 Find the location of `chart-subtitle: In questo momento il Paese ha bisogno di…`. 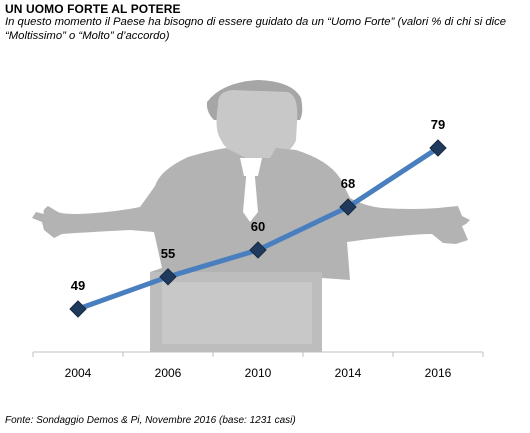

chart-subtitle: In questo momento il Paese ha bisogno di… is located at coordinates (256, 29).